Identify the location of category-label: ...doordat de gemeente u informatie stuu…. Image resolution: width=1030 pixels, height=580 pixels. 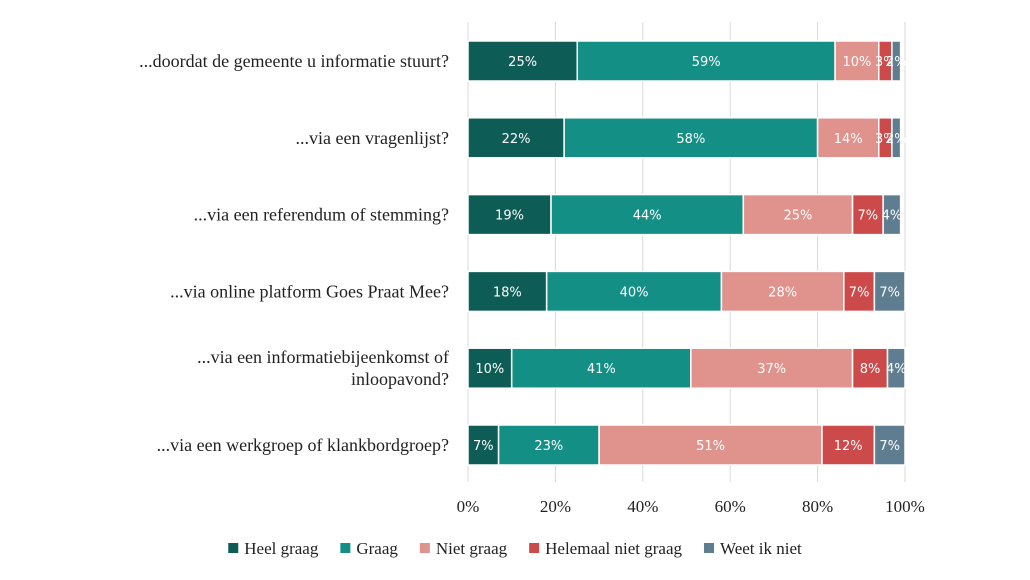
(294, 61).